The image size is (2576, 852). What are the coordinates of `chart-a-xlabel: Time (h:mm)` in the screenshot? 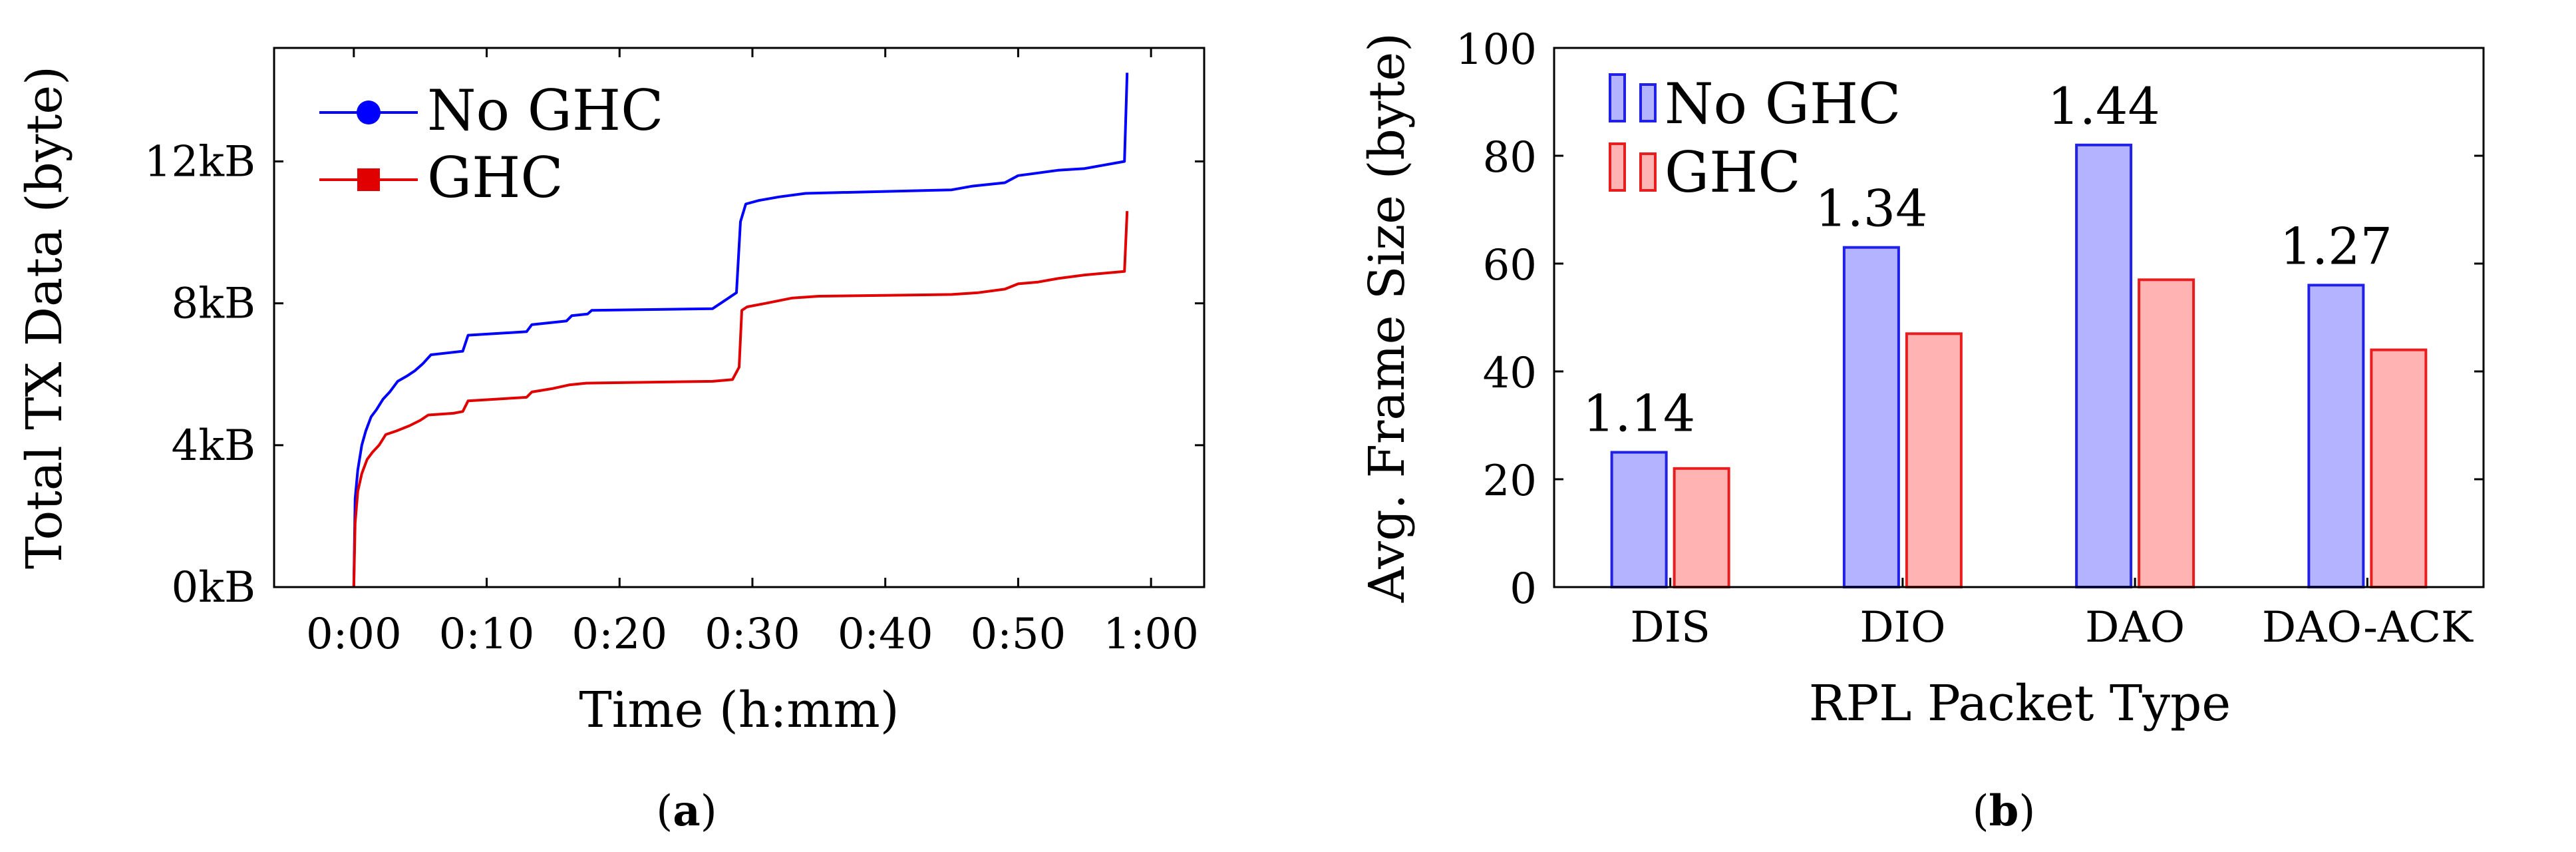 It's located at (739, 710).